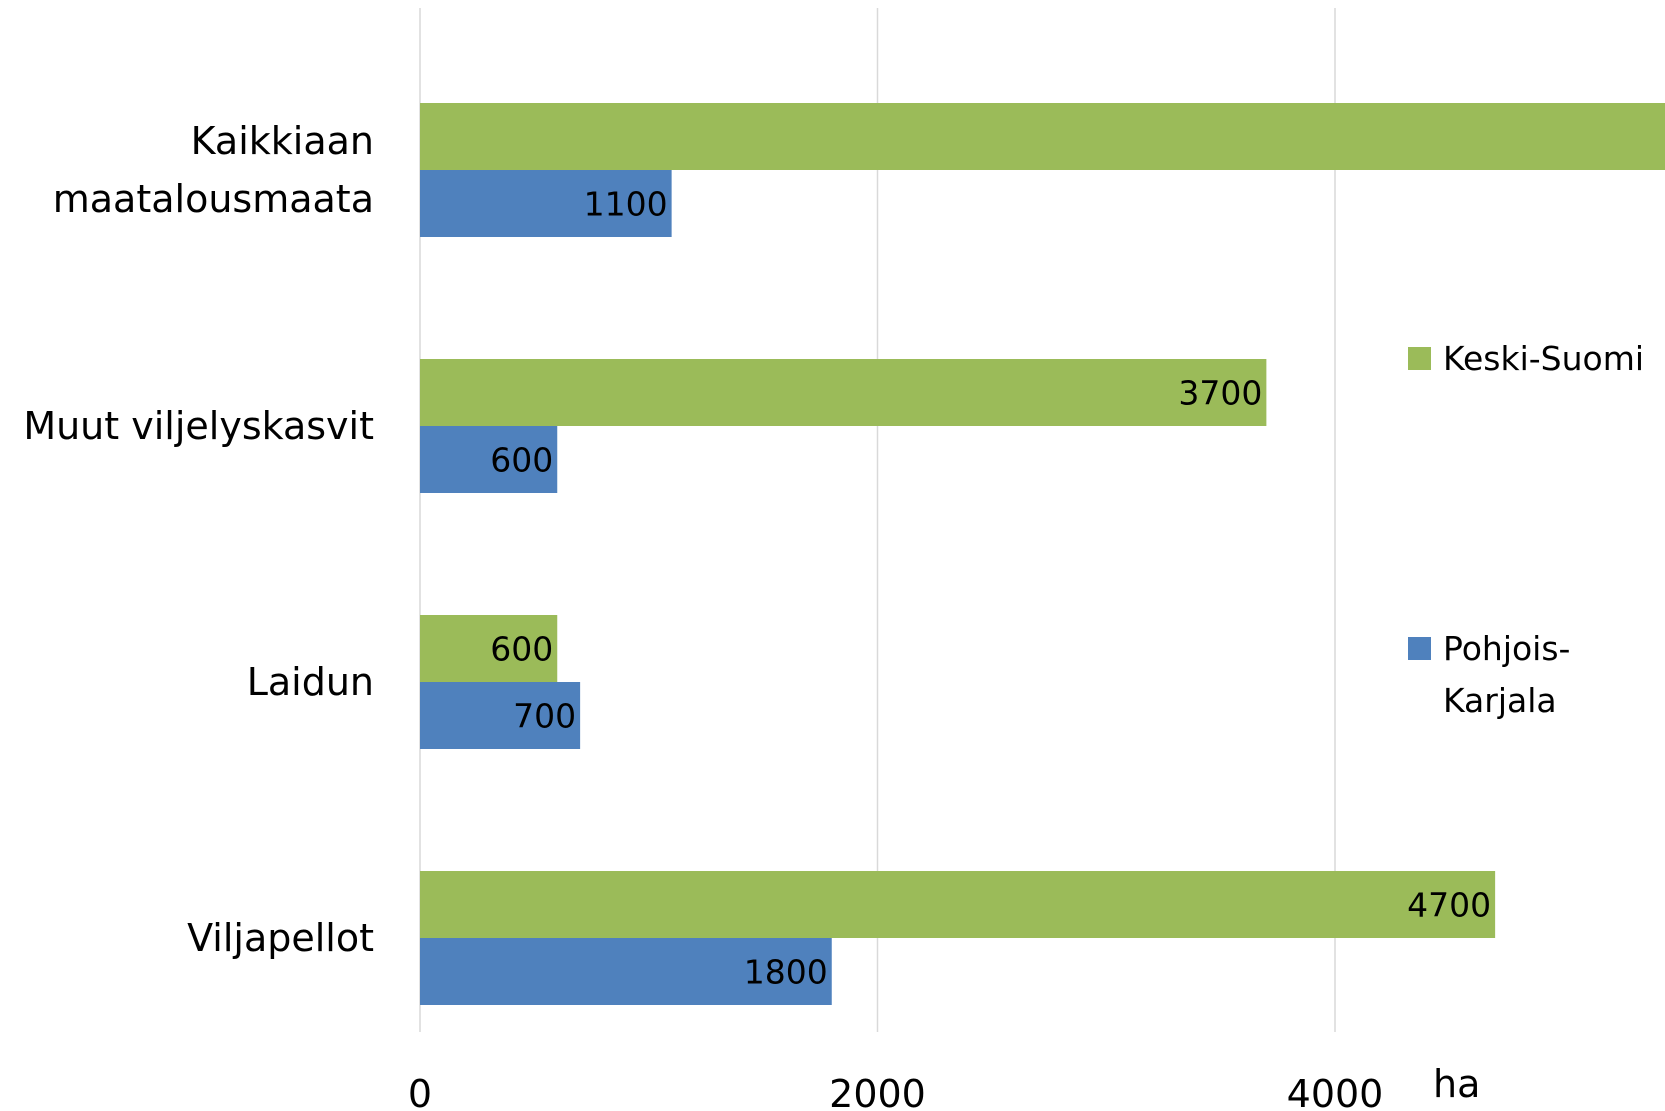 This screenshot has height=1111, width=1665. I want to click on x-tick-label: 0, so click(420, 1091).